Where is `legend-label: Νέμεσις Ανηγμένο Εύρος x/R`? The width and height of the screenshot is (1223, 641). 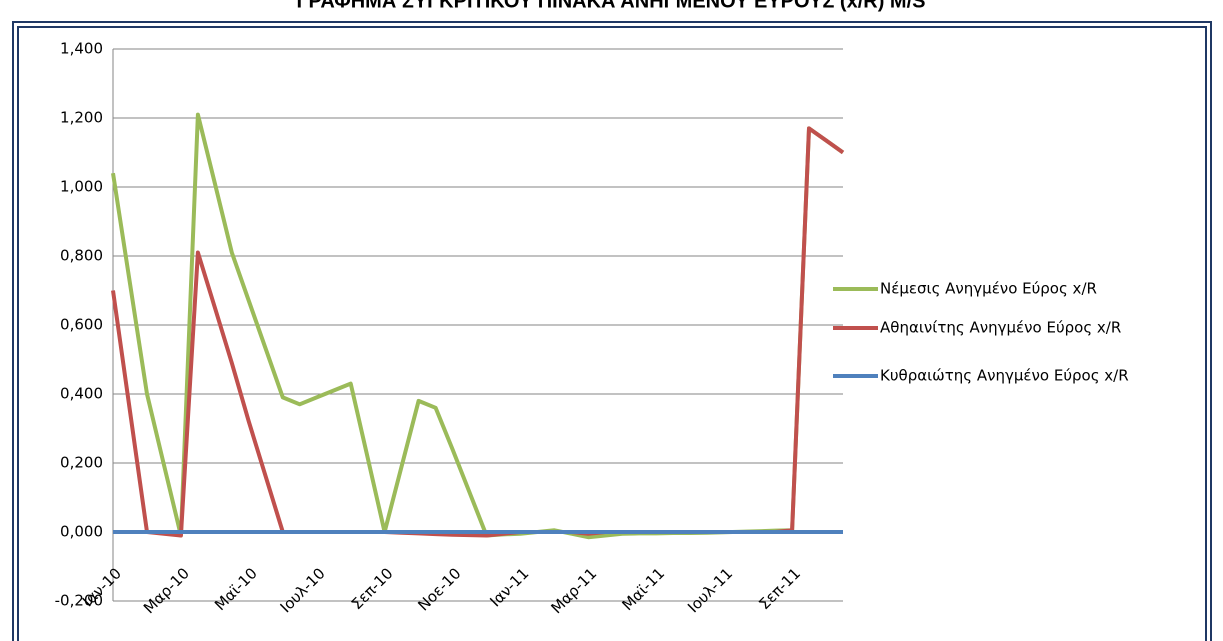
legend-label: Νέμεσις Ανηγμένο Εύρος x/R is located at coordinates (988, 289).